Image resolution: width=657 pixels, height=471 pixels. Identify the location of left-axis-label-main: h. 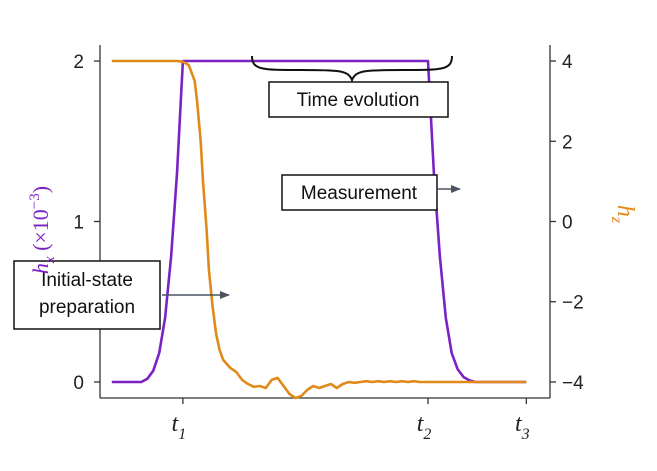
(40, 268).